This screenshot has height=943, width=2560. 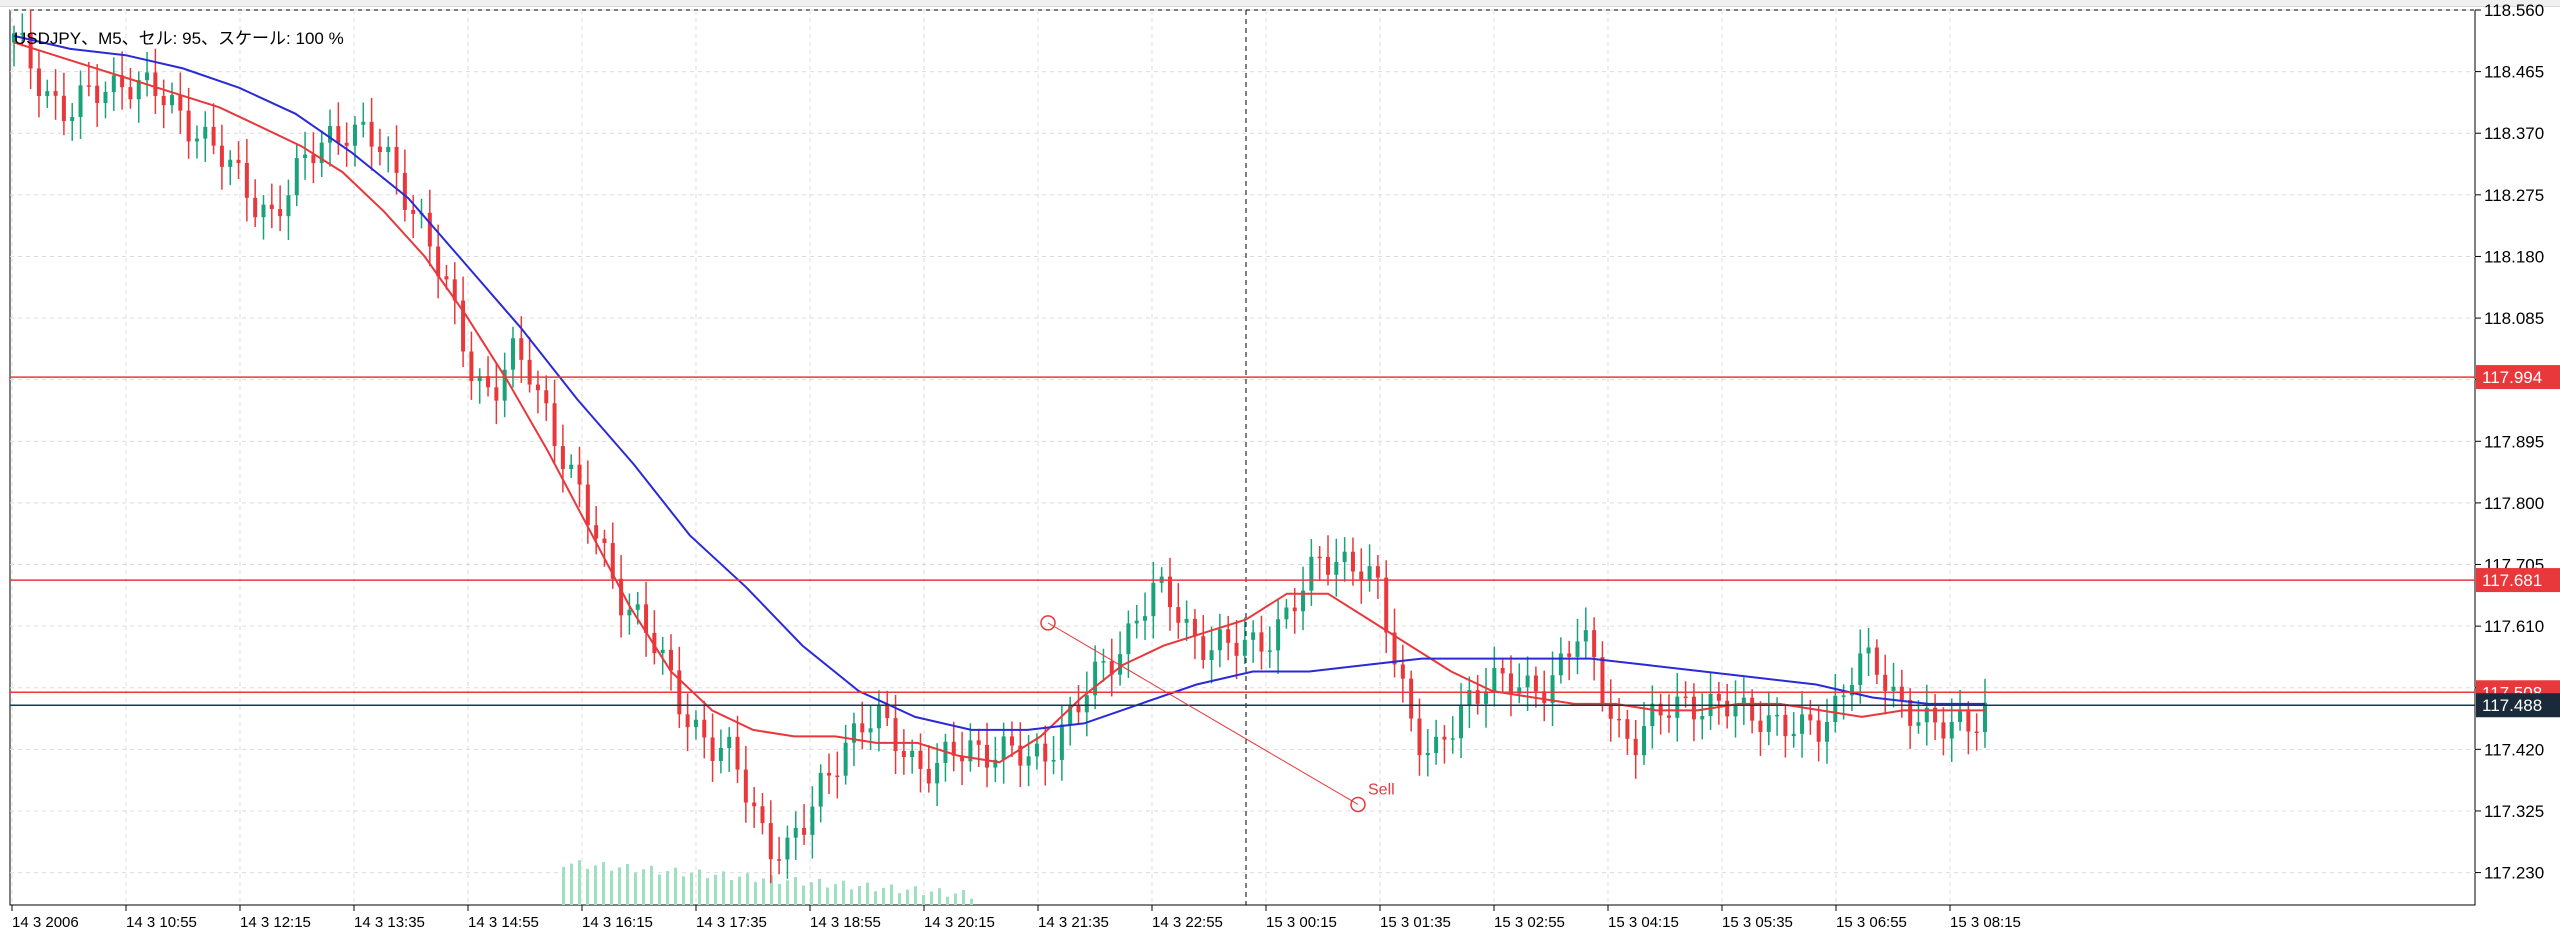 I want to click on x-tick-label: 14 3 12:15, so click(x=275, y=922).